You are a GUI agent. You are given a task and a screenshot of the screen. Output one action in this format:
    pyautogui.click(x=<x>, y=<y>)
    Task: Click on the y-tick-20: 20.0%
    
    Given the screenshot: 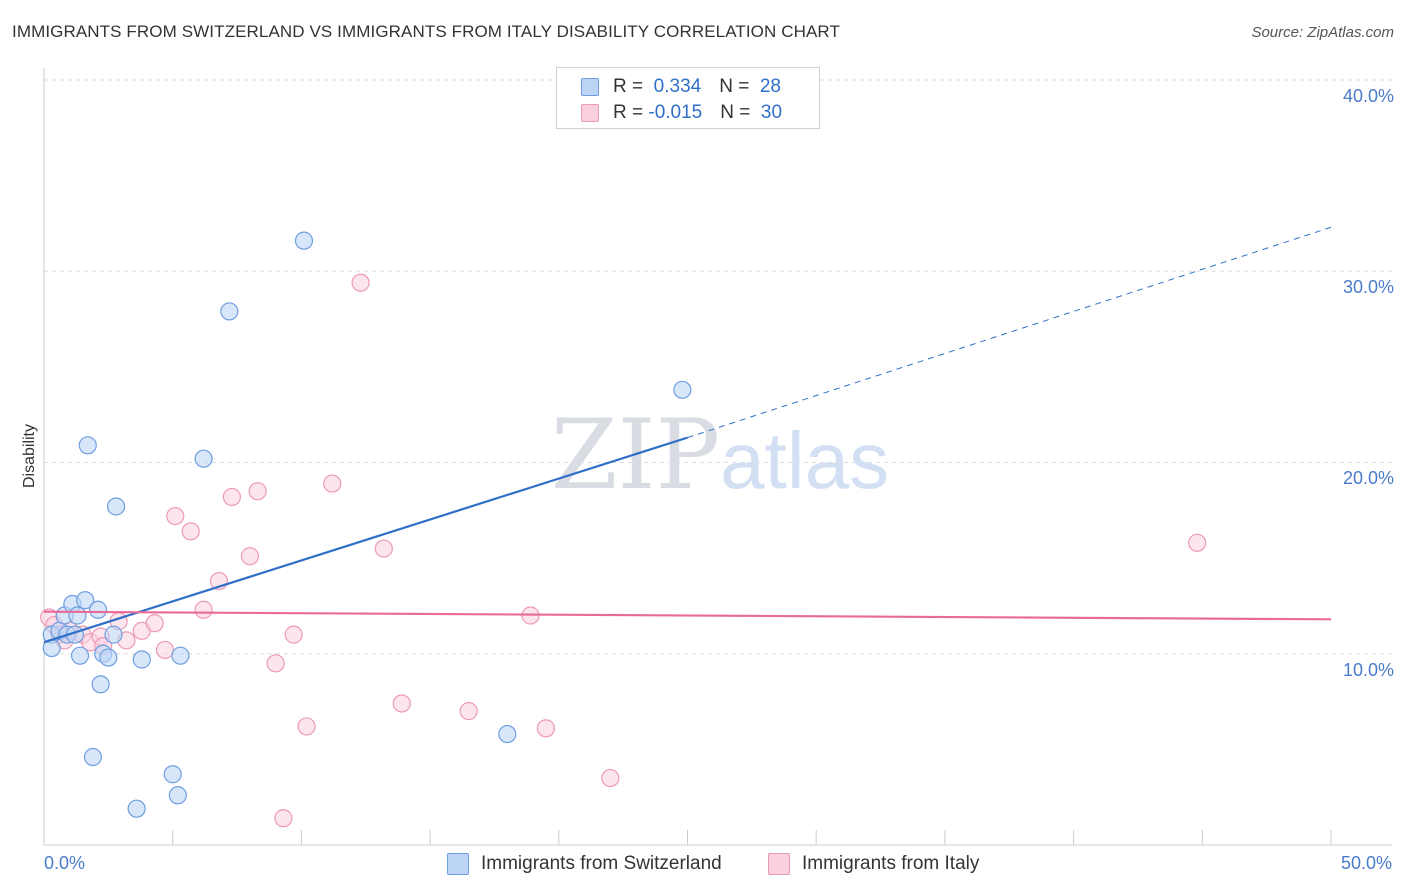 What is the action you would take?
    pyautogui.click(x=1368, y=478)
    